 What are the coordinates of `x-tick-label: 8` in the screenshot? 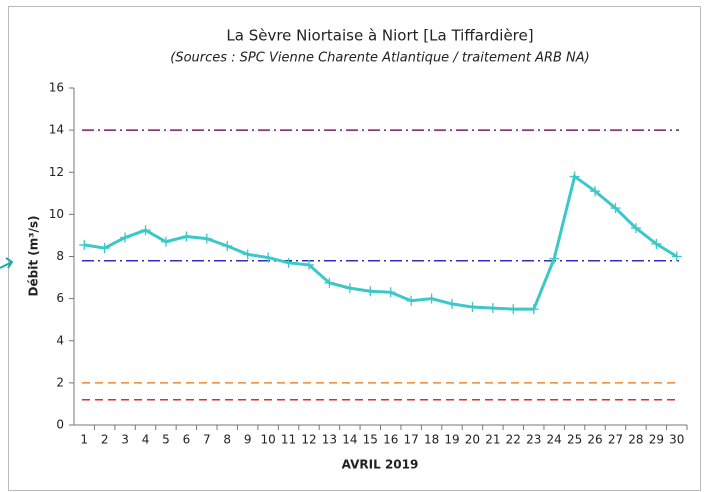 It's located at (227, 440).